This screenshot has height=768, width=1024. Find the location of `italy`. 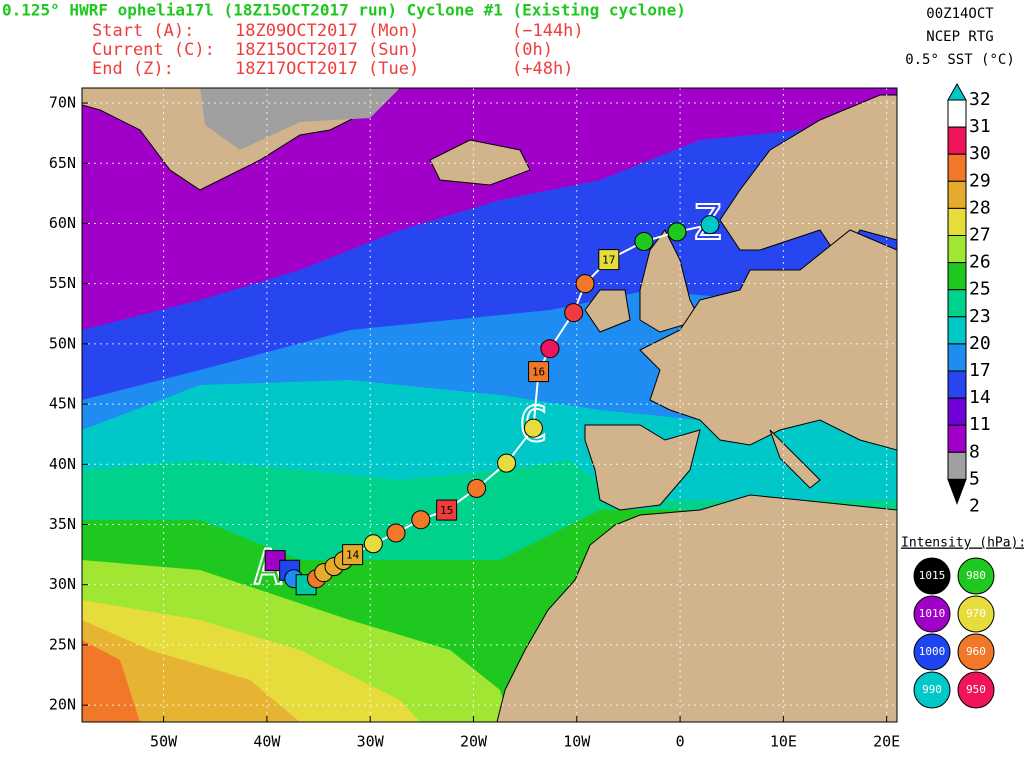

italy is located at coordinates (795, 459).